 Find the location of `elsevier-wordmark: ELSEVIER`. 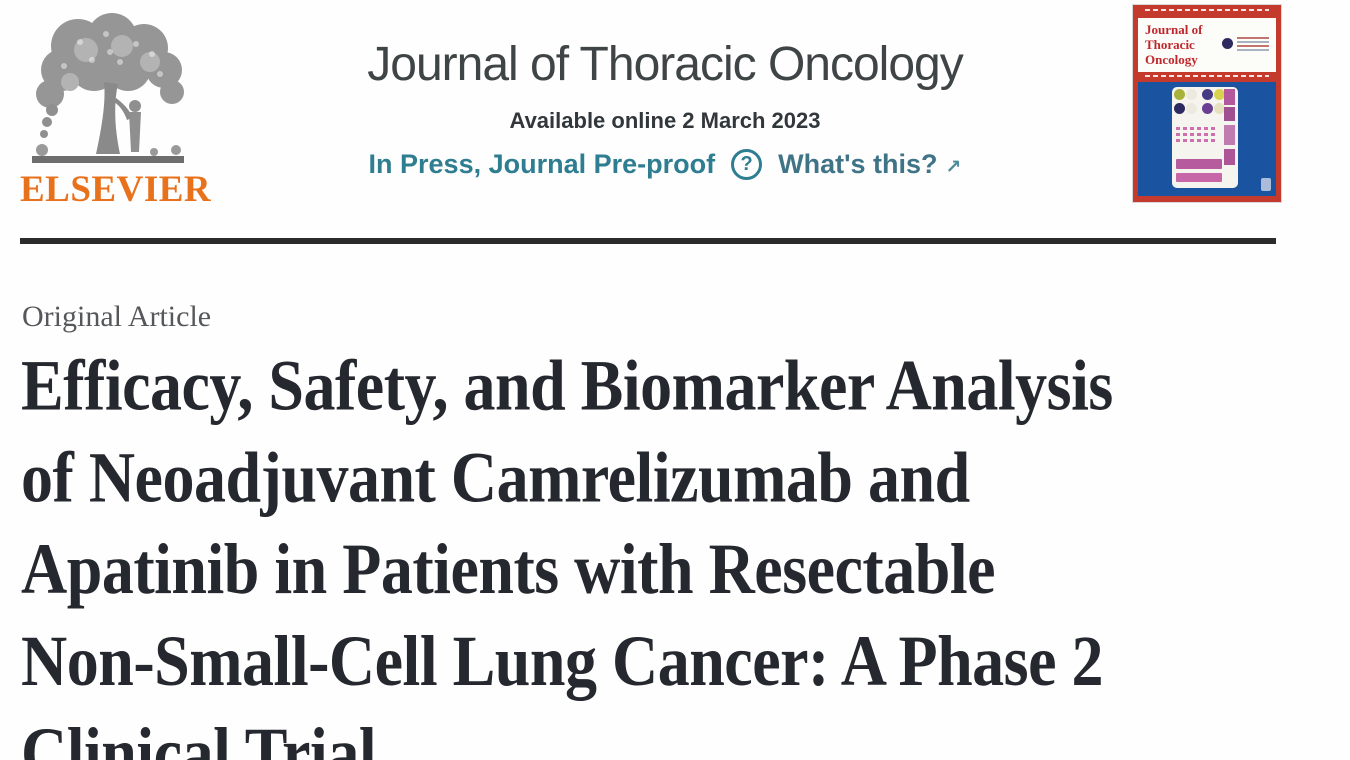

elsevier-wordmark: ELSEVIER is located at coordinates (116, 189).